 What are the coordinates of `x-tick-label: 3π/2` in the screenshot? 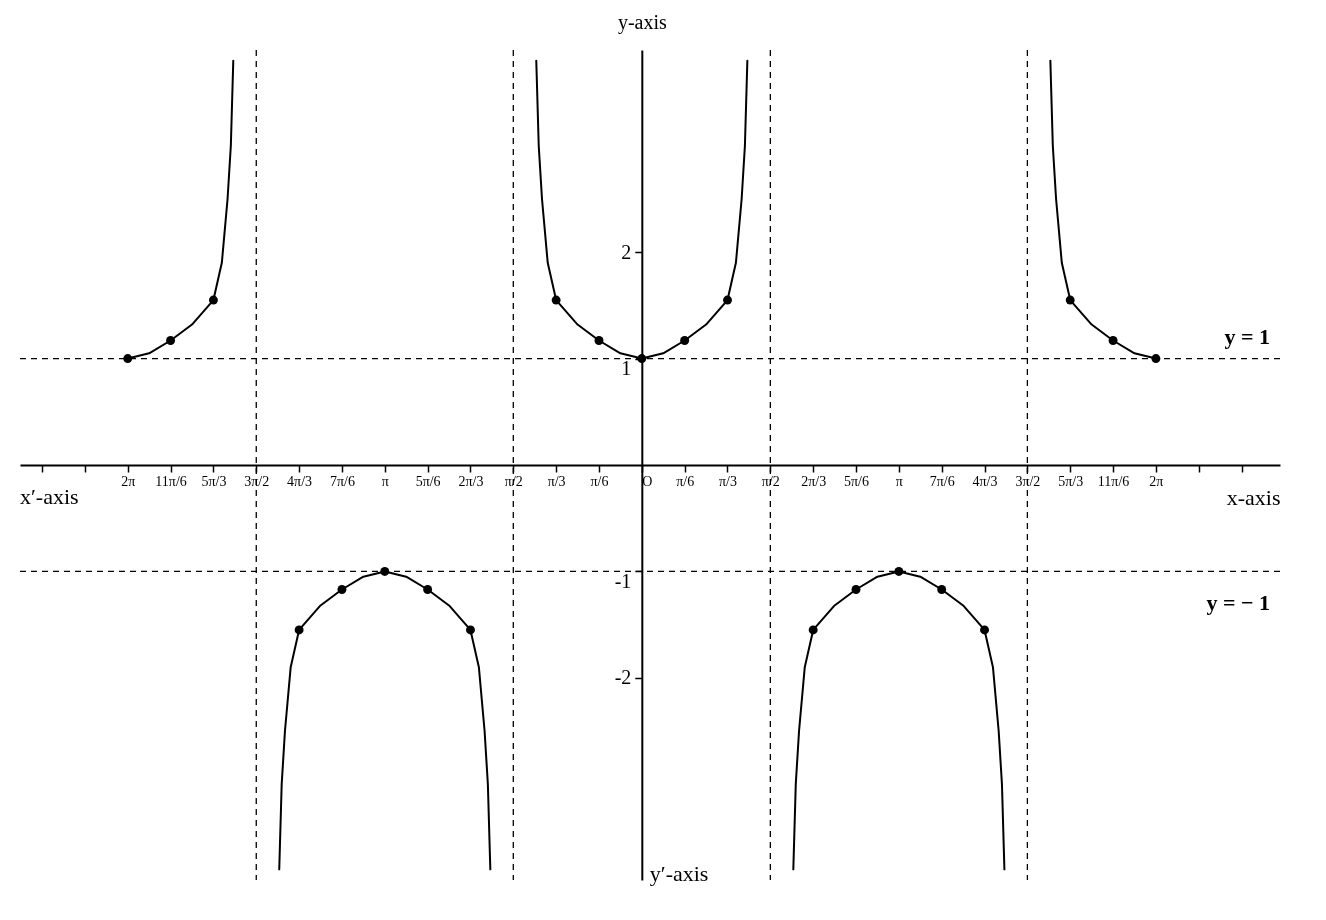 It's located at (257, 481).